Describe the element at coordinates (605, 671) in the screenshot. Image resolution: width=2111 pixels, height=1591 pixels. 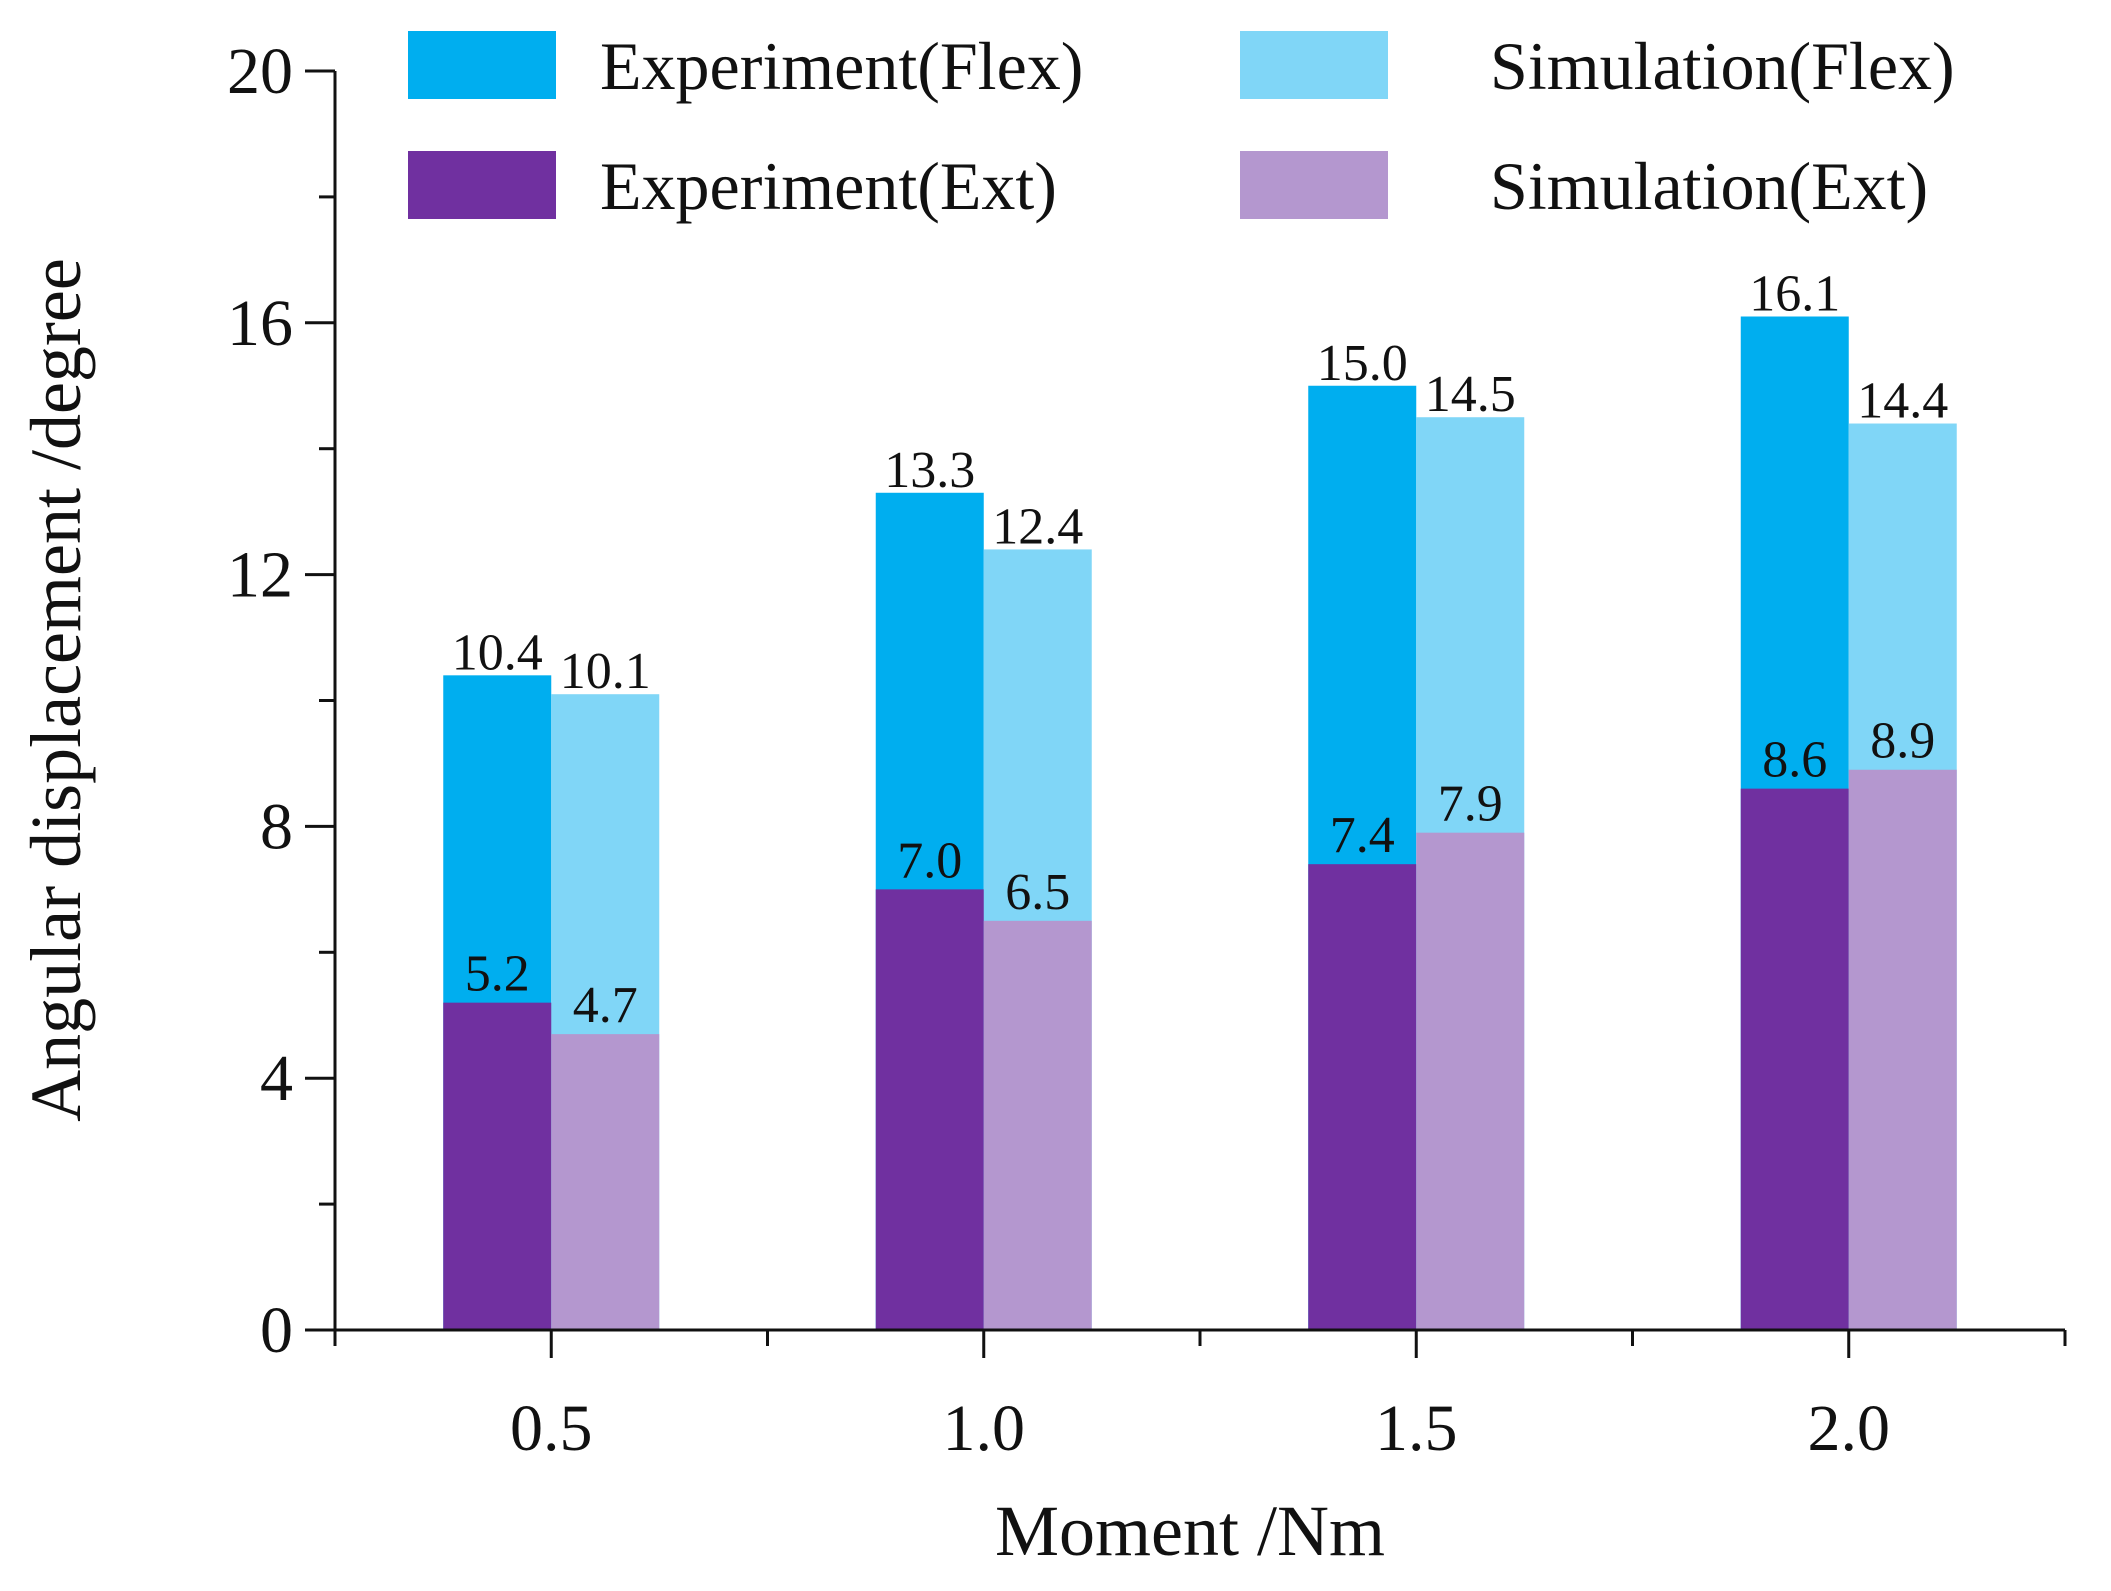
I see `data-label-simulation-flex-0.5: 10.1` at that location.